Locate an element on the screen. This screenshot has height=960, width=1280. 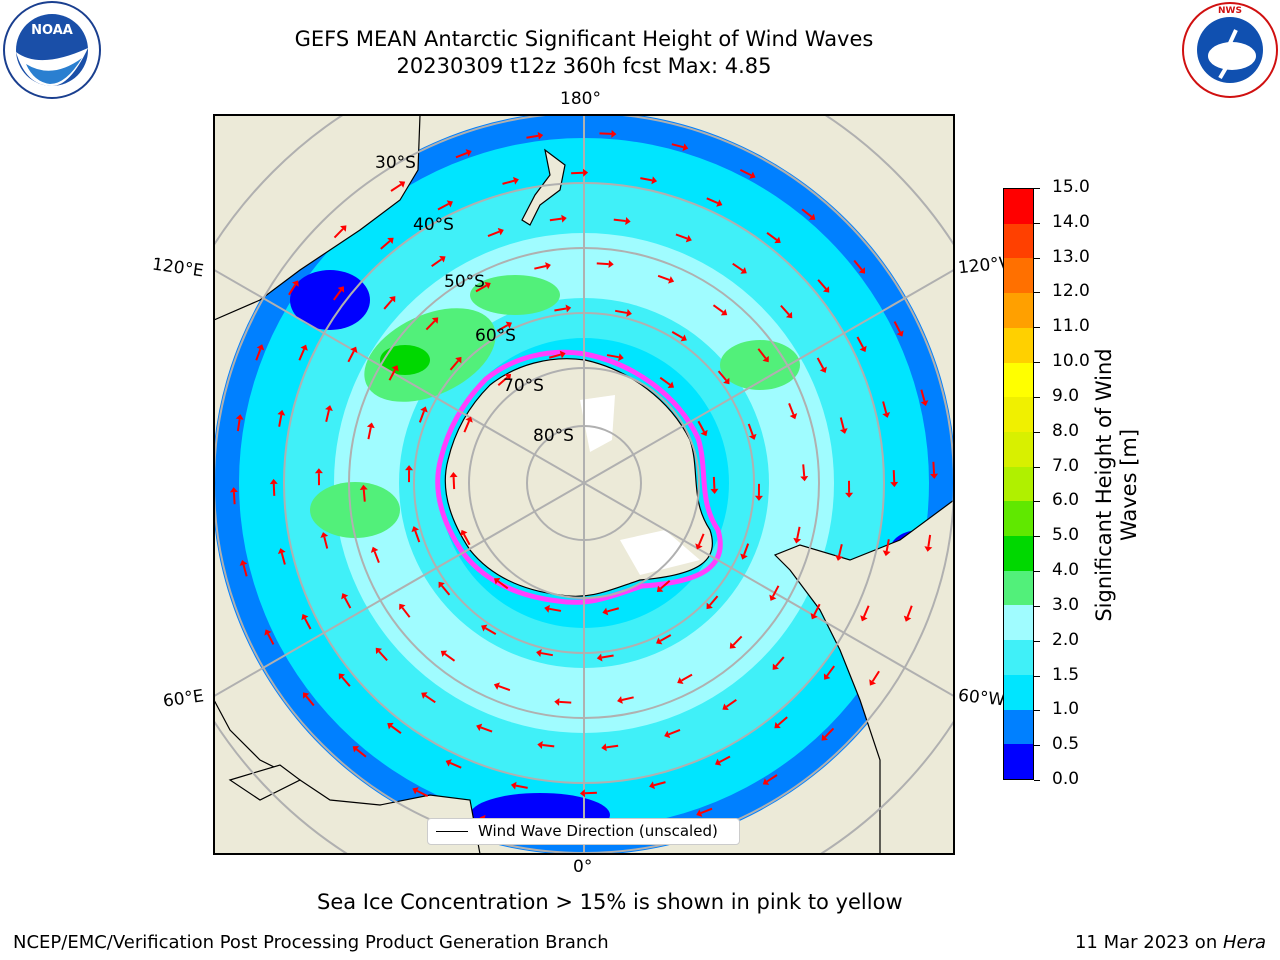
lon-label-180: 180° is located at coordinates (580, 99).